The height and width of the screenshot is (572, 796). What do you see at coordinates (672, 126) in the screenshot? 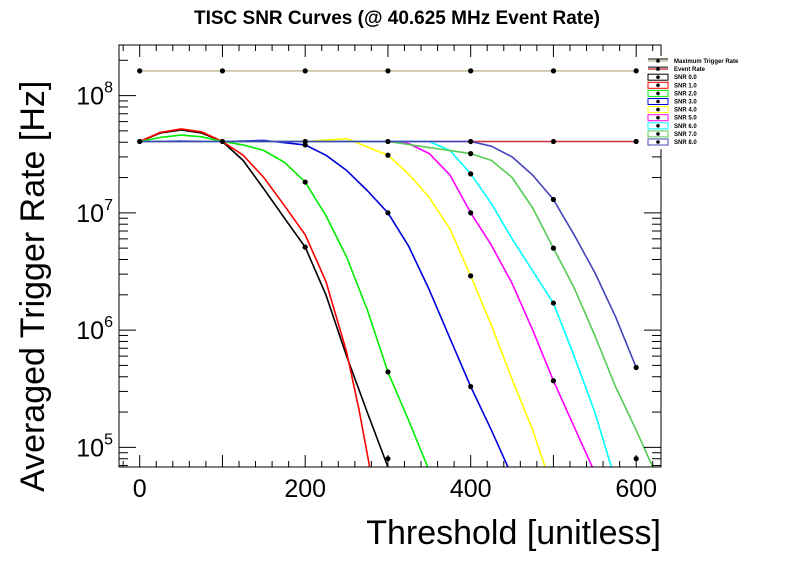
I see `legend-entry: SNR 6.0` at bounding box center [672, 126].